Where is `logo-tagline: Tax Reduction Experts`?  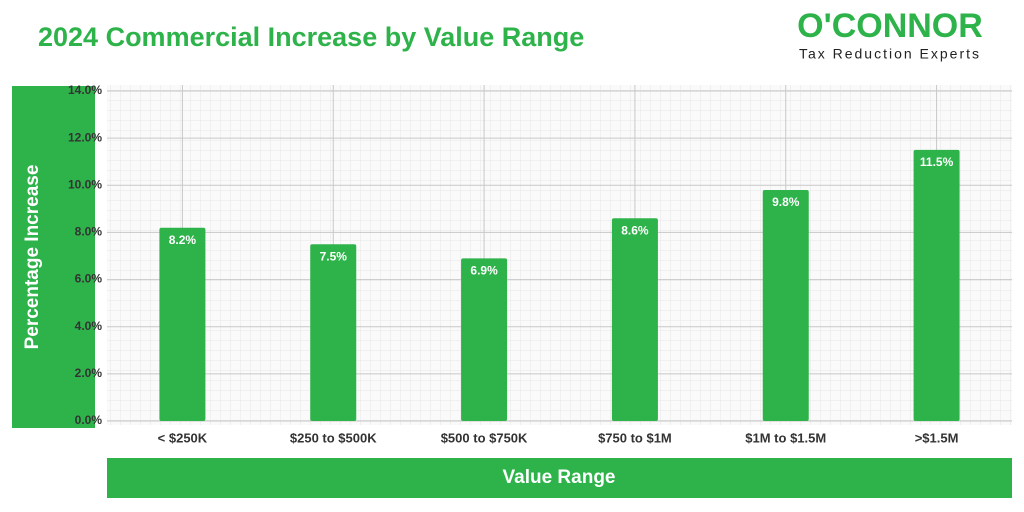 logo-tagline: Tax Reduction Experts is located at coordinates (890, 54).